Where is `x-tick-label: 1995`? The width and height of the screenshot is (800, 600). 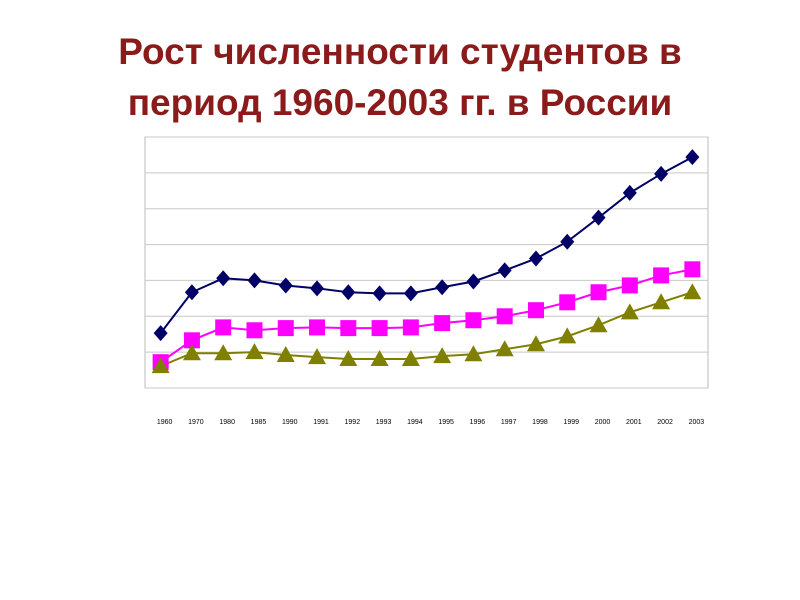
x-tick-label: 1995 is located at coordinates (446, 422).